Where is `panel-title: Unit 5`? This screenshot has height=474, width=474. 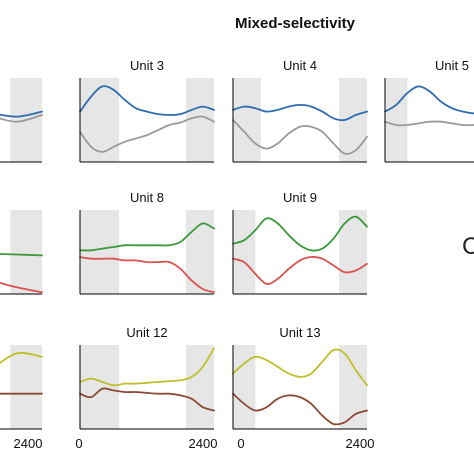
panel-title: Unit 5 is located at coordinates (452, 65).